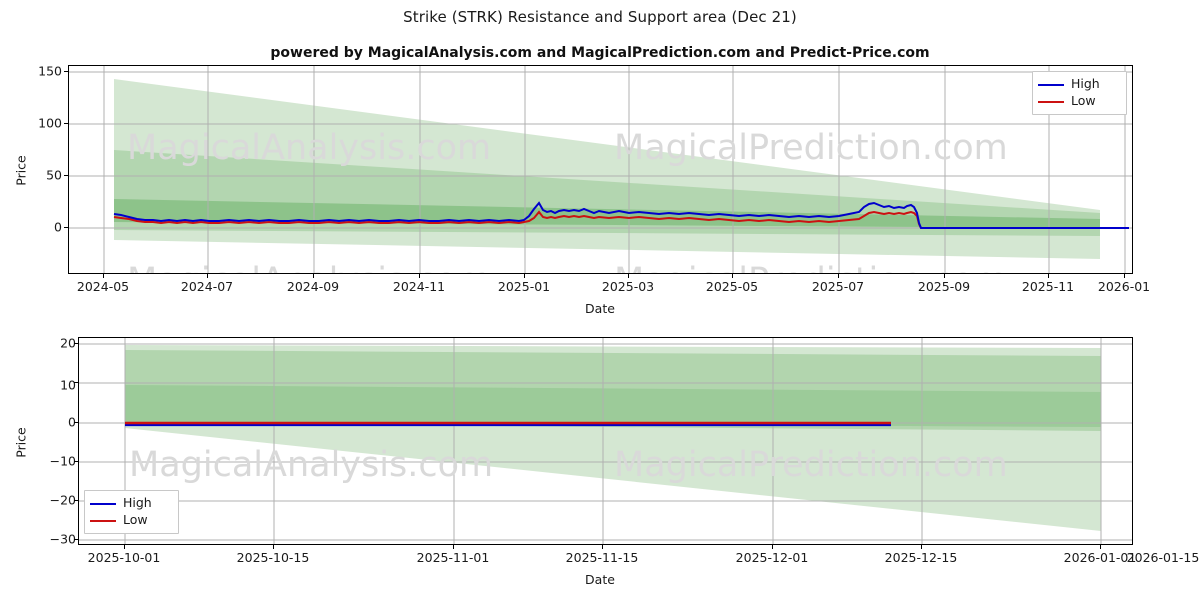  What do you see at coordinates (21, 442) in the screenshot?
I see `bottom-axis-y-label: Price` at bounding box center [21, 442].